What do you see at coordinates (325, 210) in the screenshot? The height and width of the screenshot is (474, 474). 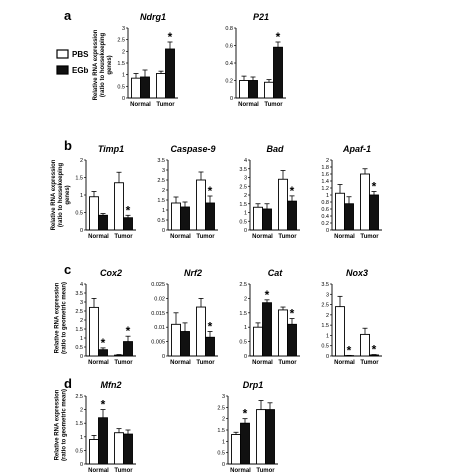 I see `y-tick-label: 0.6` at bounding box center [325, 210].